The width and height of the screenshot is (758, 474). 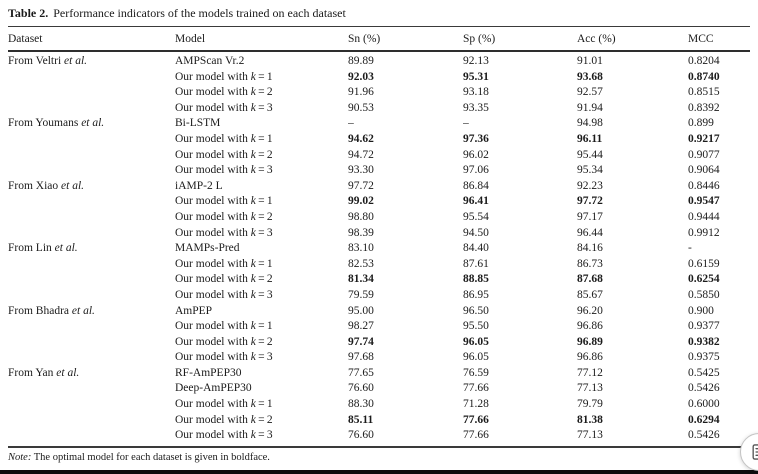 I want to click on cell-mcc: 0.8740, so click(x=704, y=76).